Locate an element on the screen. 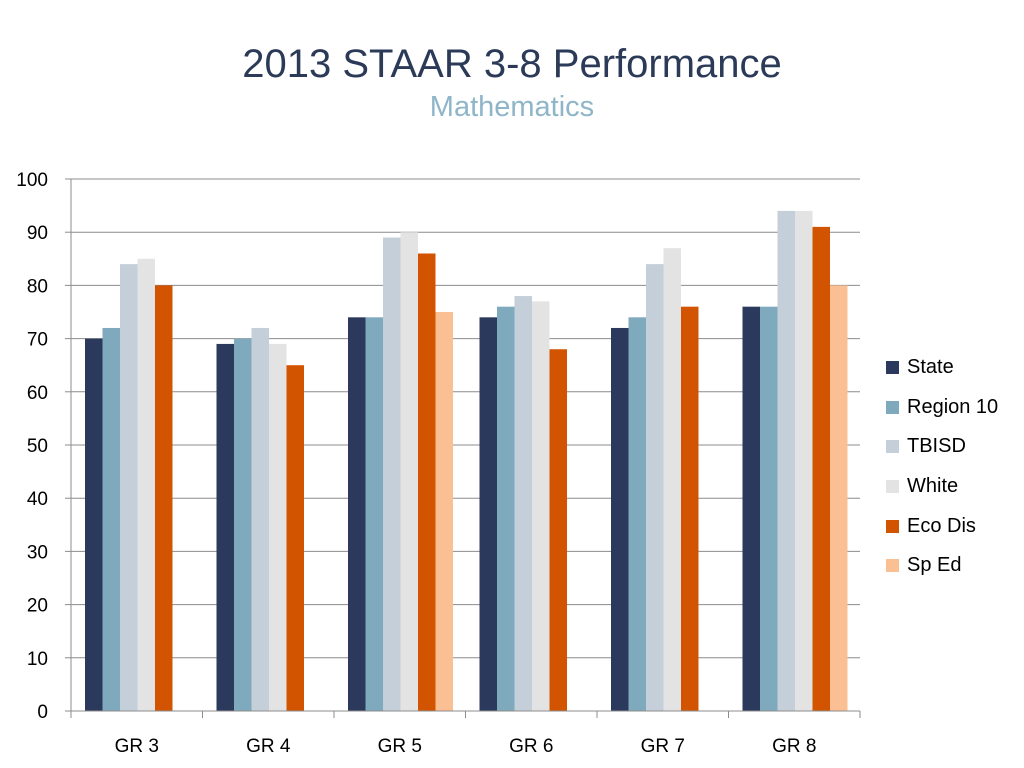 The image size is (1024, 768). y-tick-label: 10 is located at coordinates (37, 659).